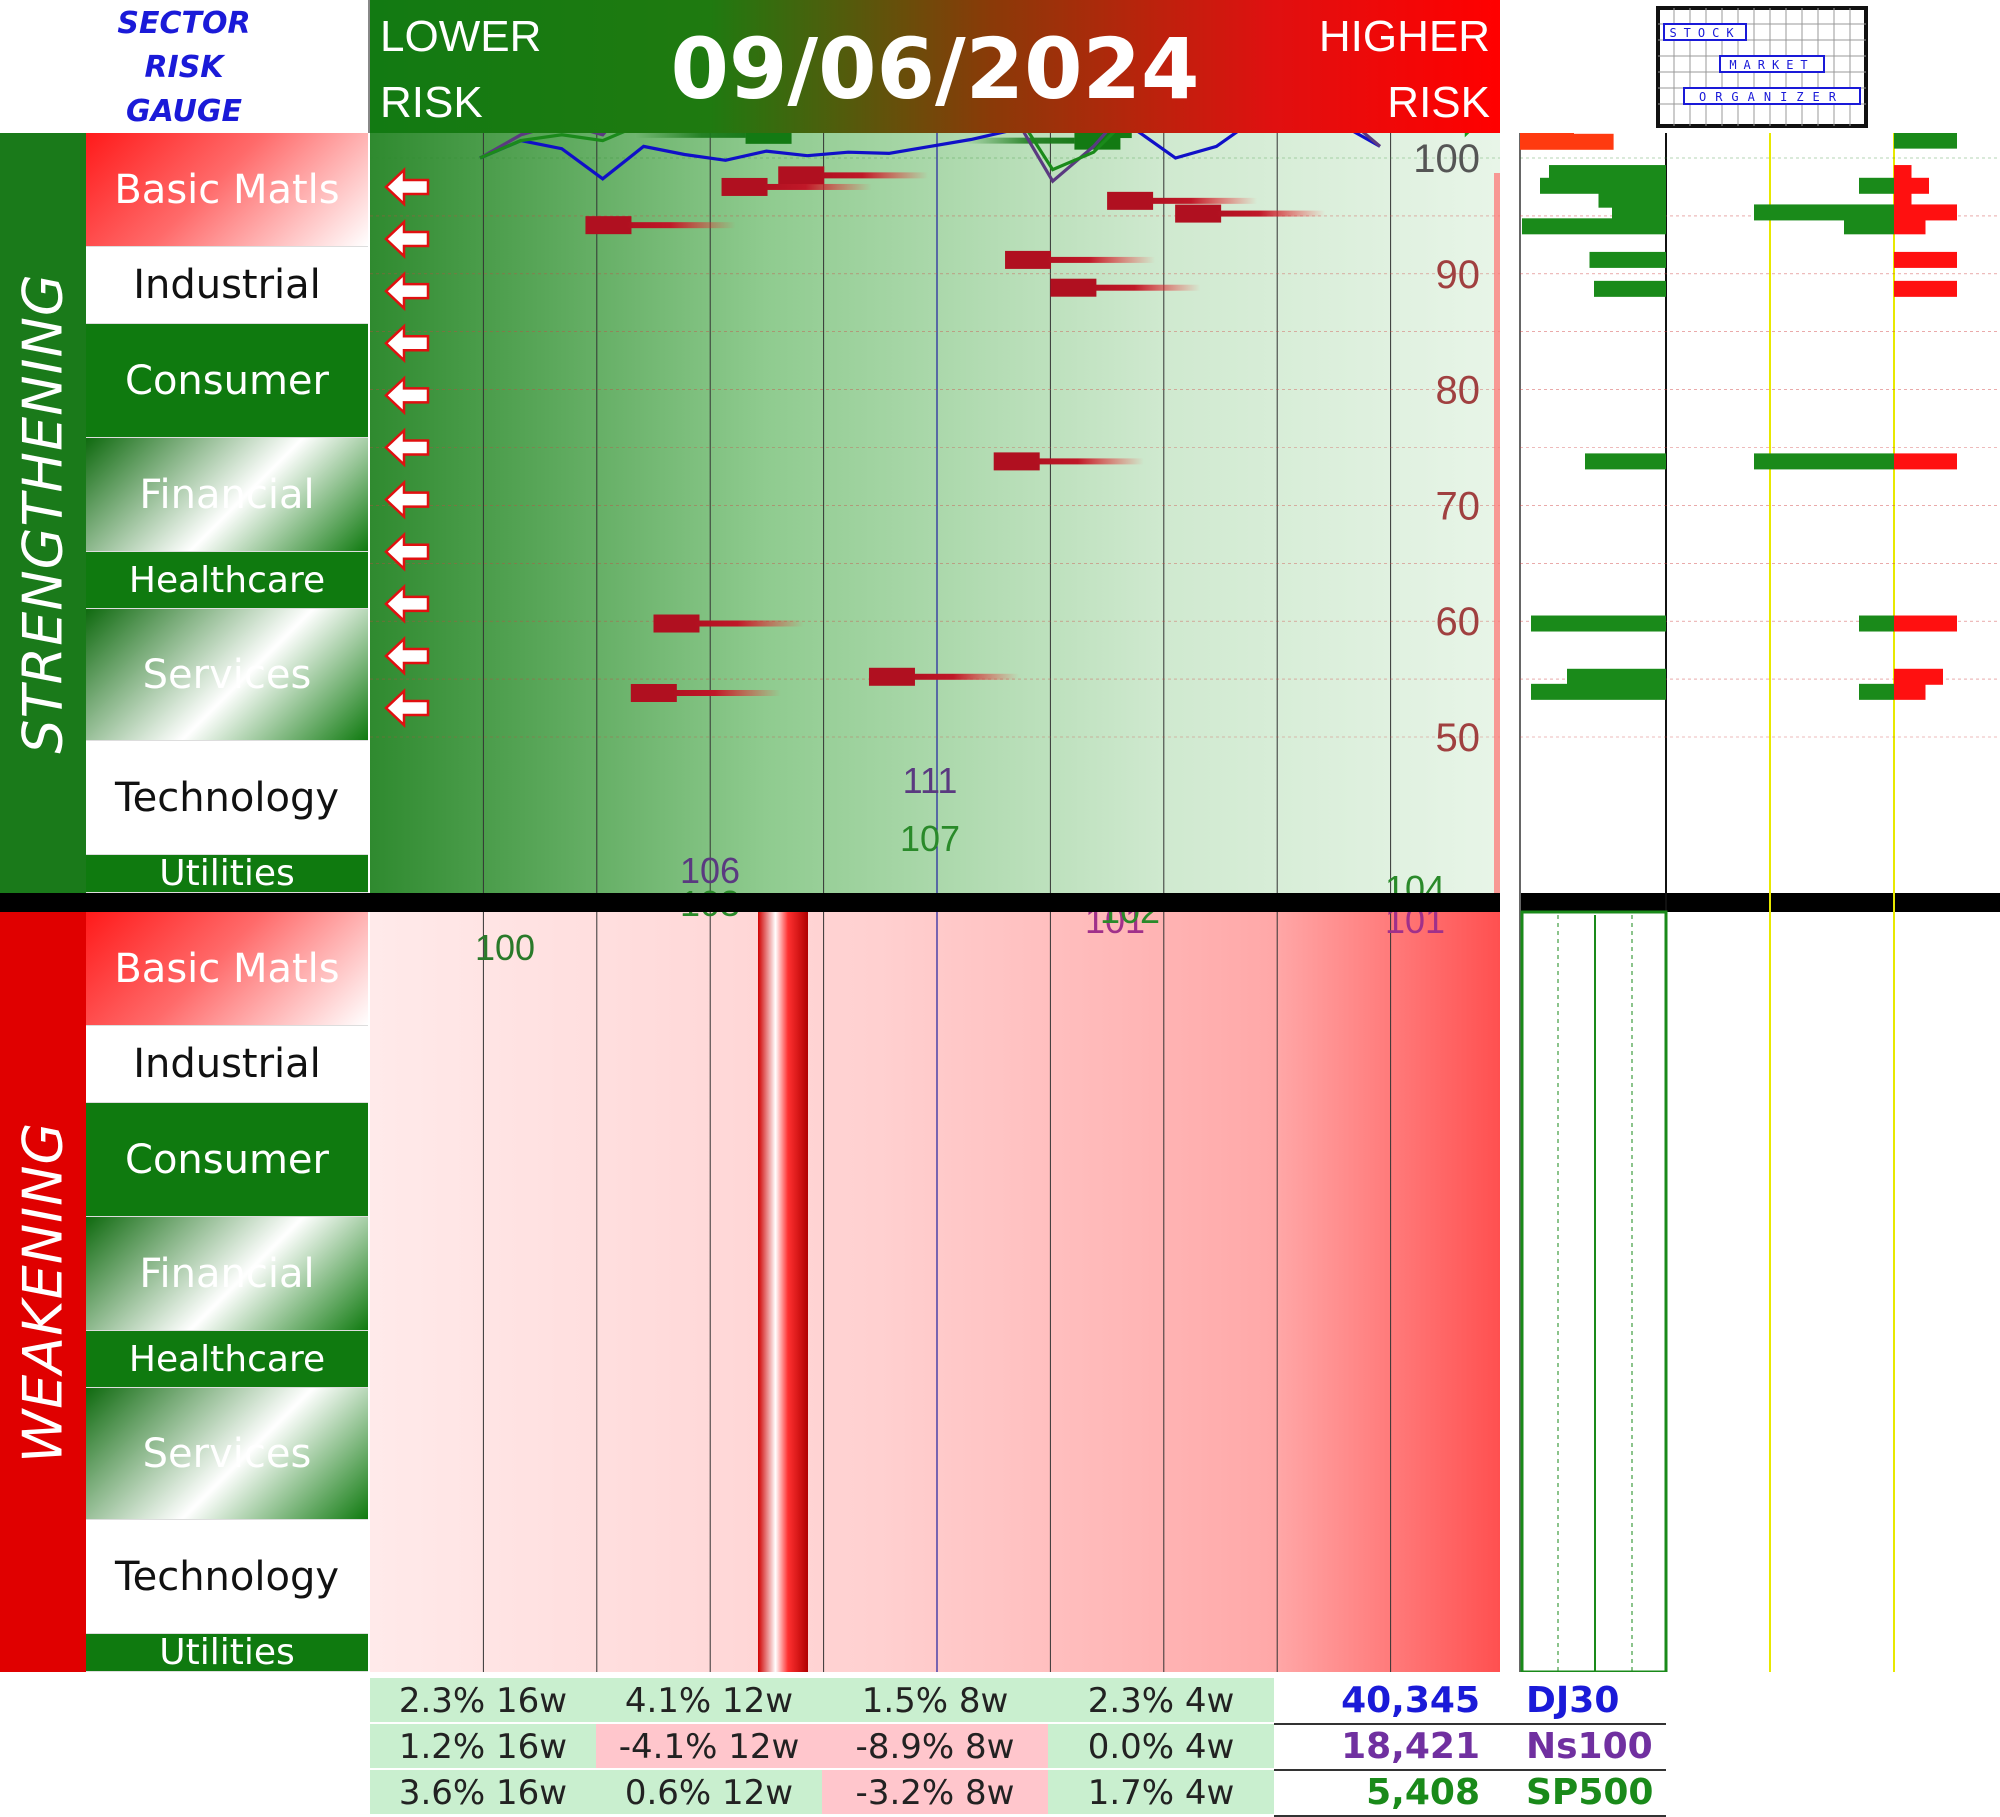  Describe the element at coordinates (1458, 275) in the screenshot. I see `y-tick-label: 90` at that location.